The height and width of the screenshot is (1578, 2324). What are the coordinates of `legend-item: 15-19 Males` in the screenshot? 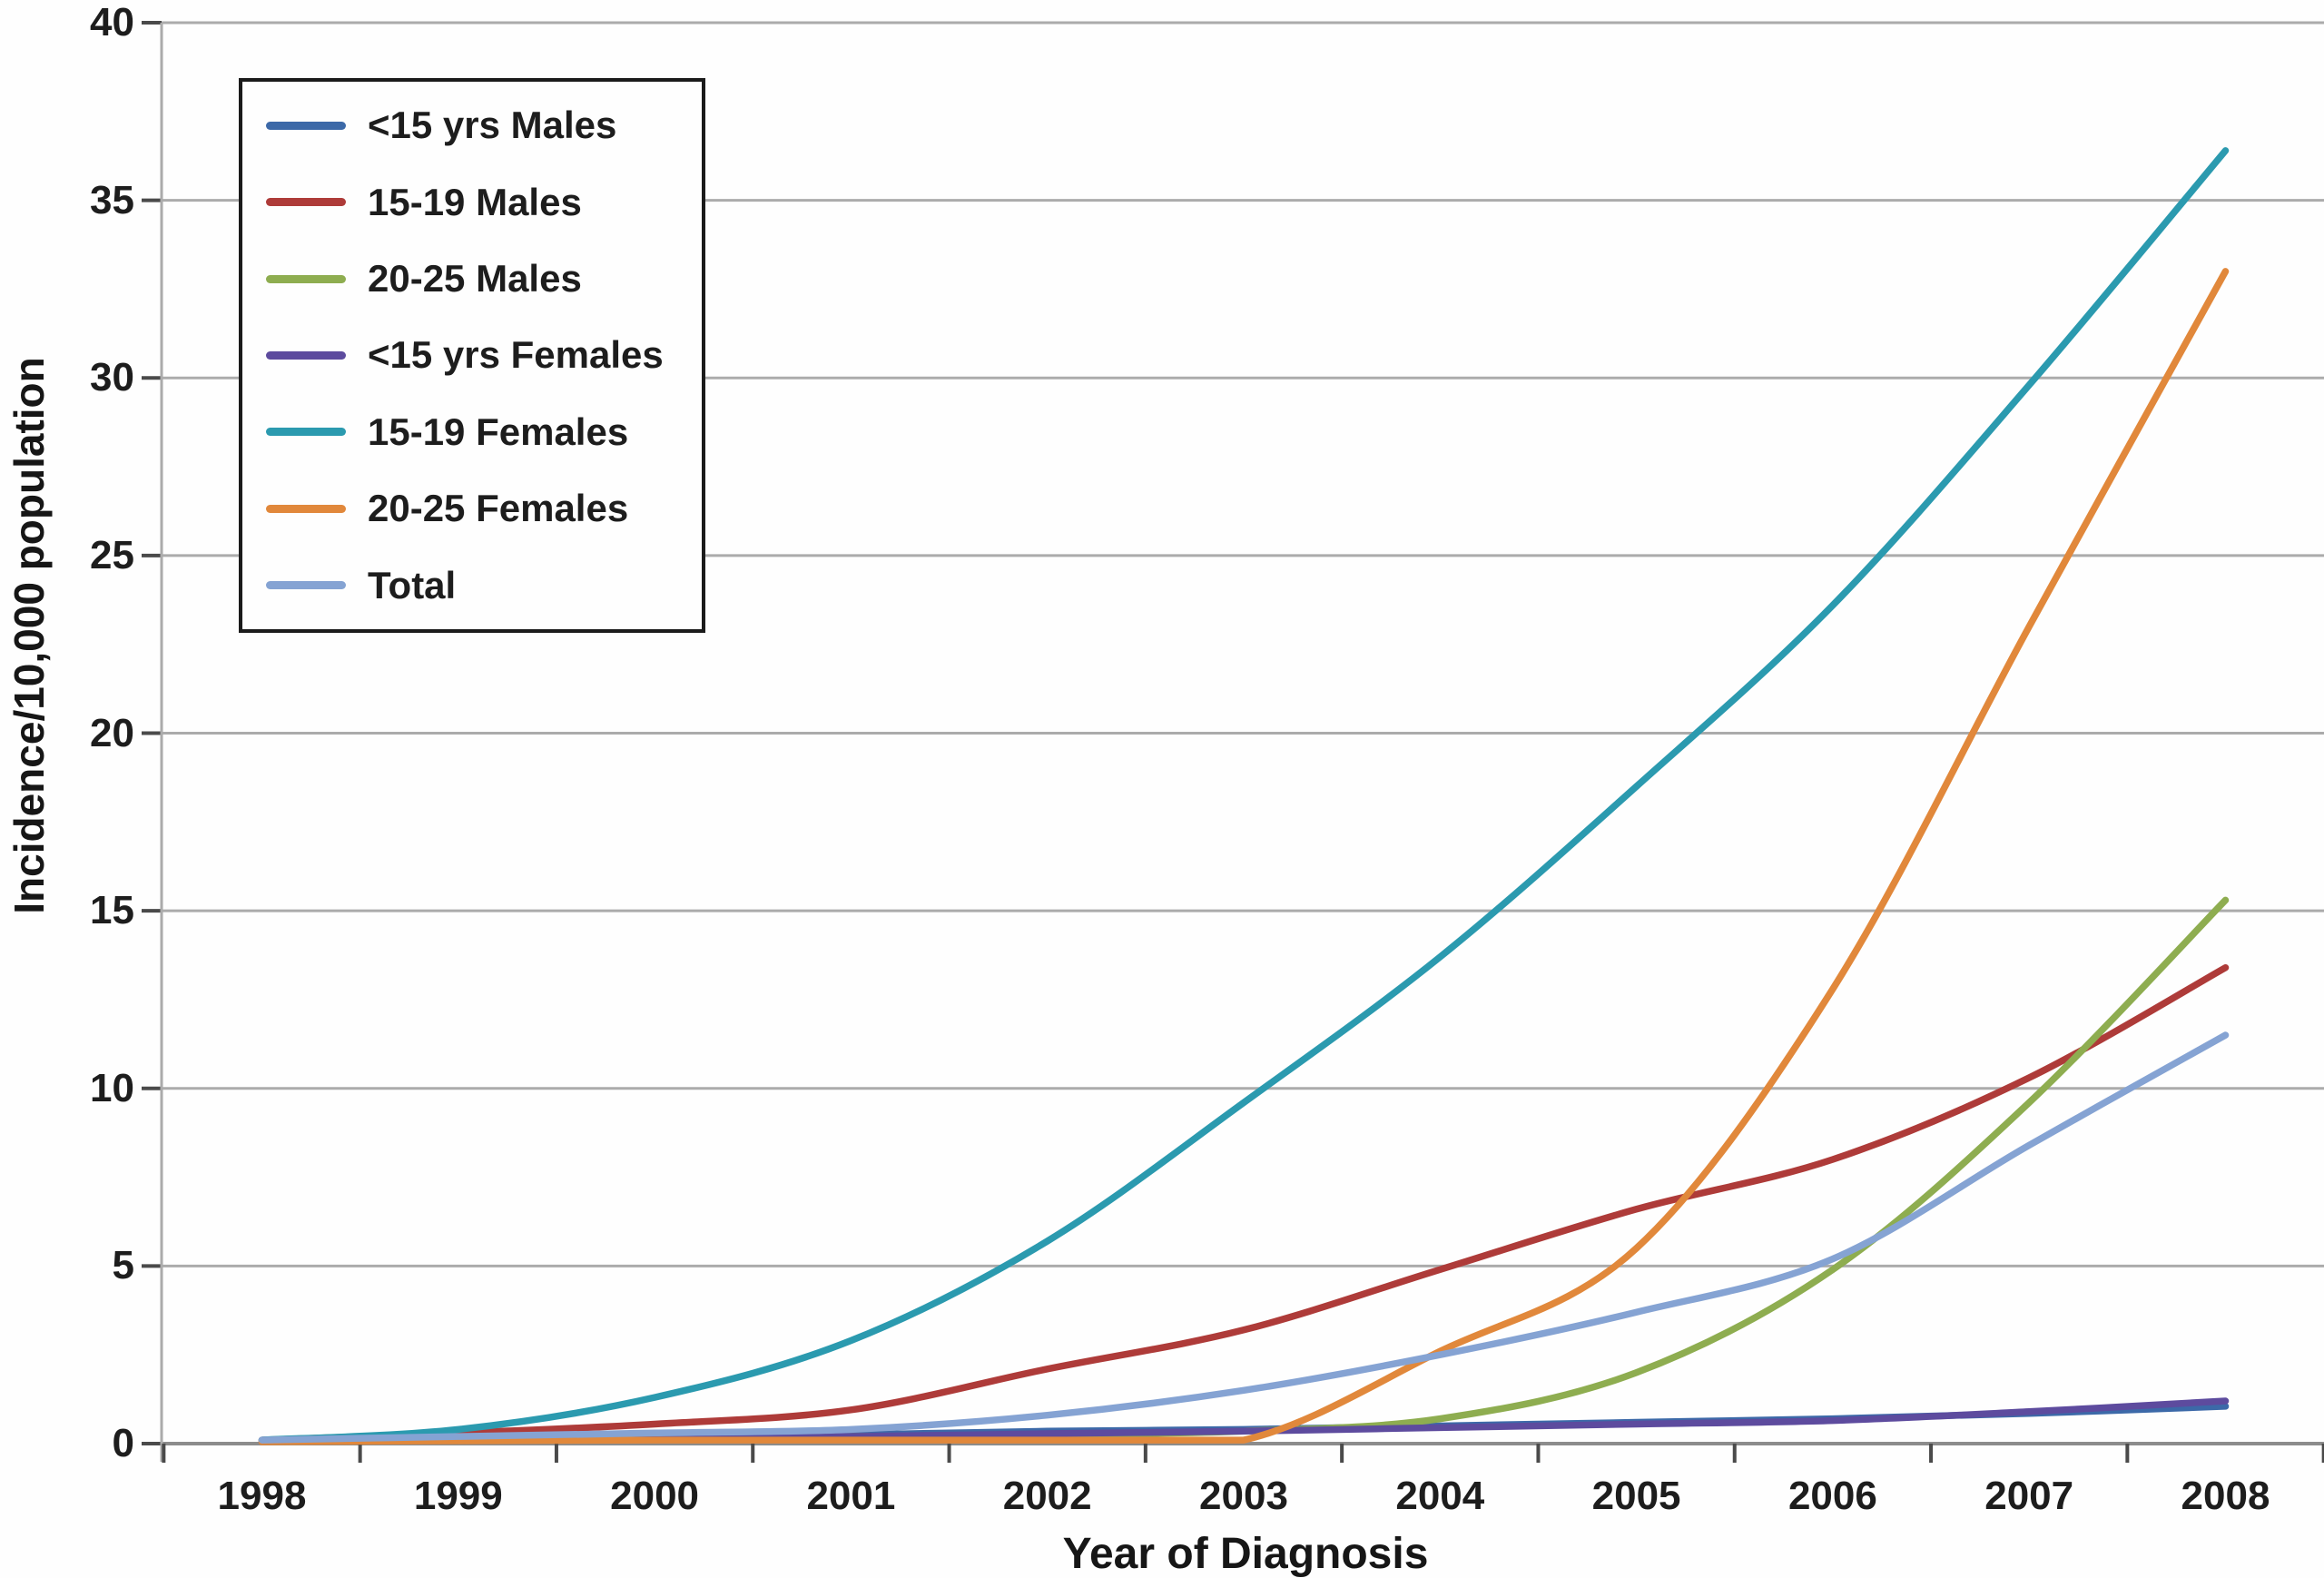 It's located at (472, 202).